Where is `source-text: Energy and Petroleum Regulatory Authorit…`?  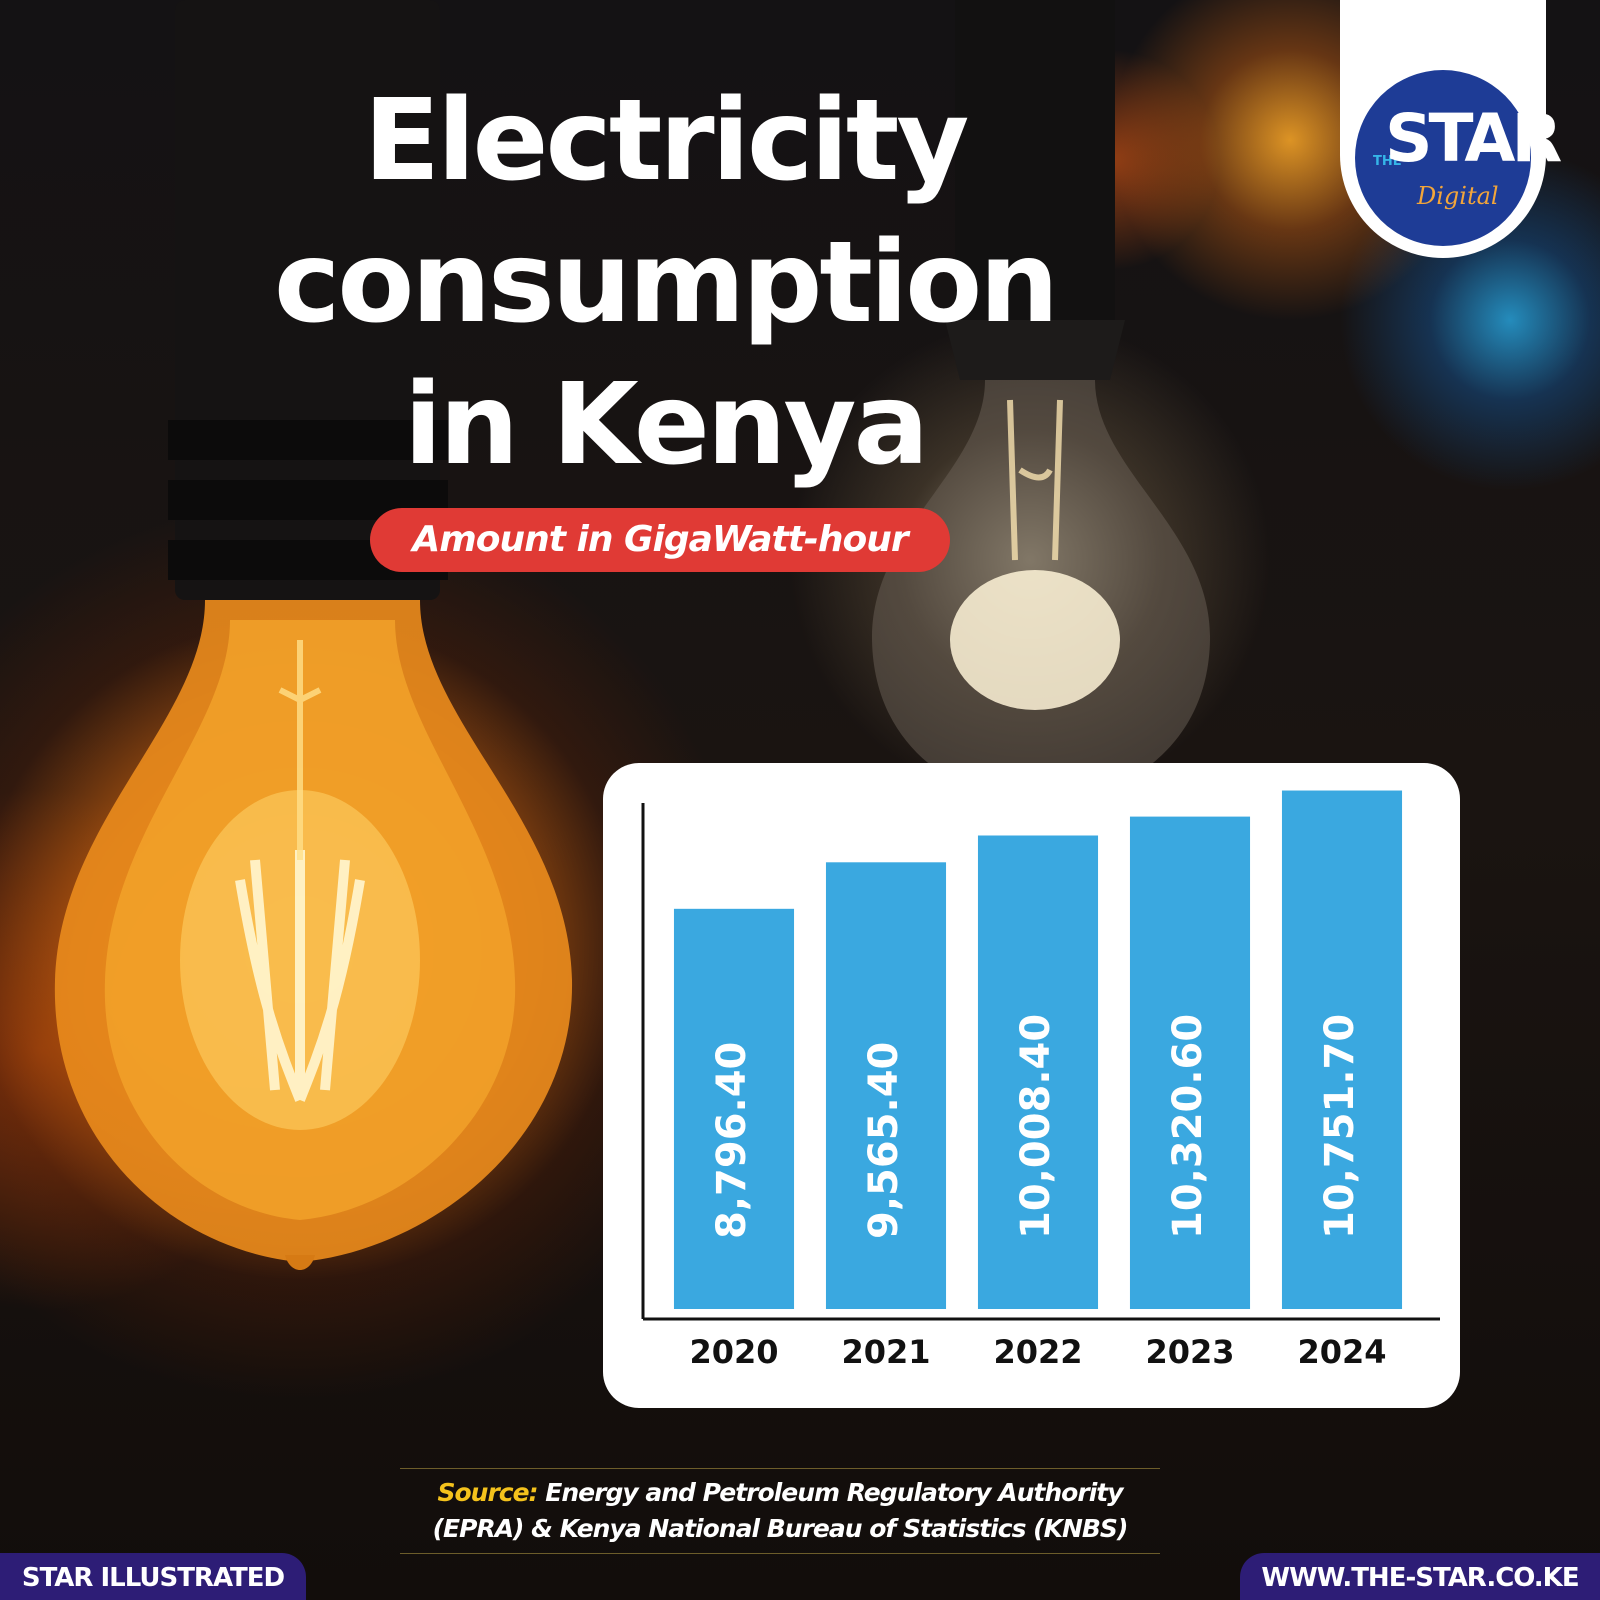 source-text: Energy and Petroleum Regulatory Authorit… is located at coordinates (780, 1510).